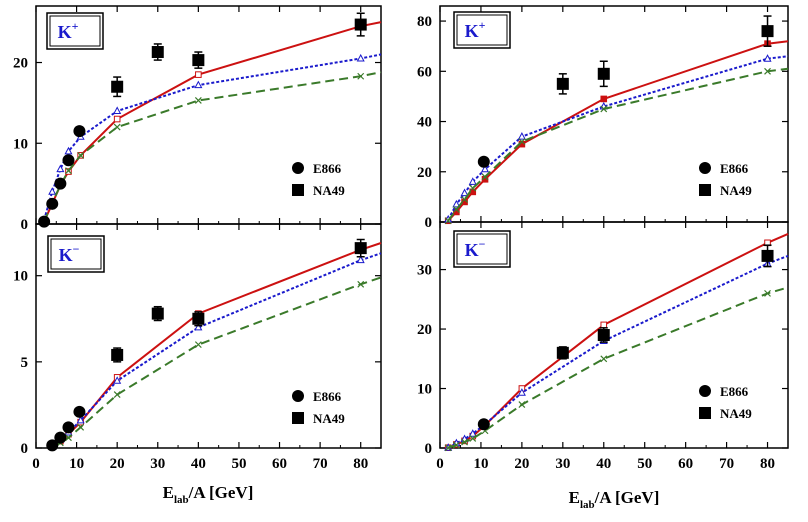 This screenshot has width=808, height=522. What do you see at coordinates (562, 464) in the screenshot?
I see `x-tick-label: 30` at bounding box center [562, 464].